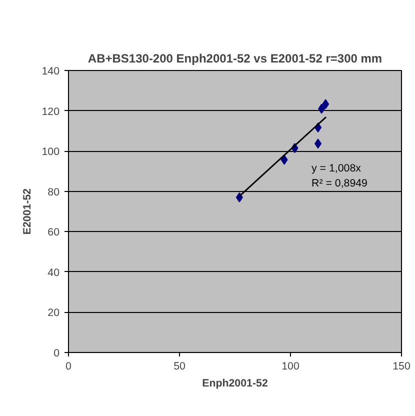 This screenshot has height=416, width=415. Describe the element at coordinates (51, 152) in the screenshot. I see `y-tick-label: 100` at that location.